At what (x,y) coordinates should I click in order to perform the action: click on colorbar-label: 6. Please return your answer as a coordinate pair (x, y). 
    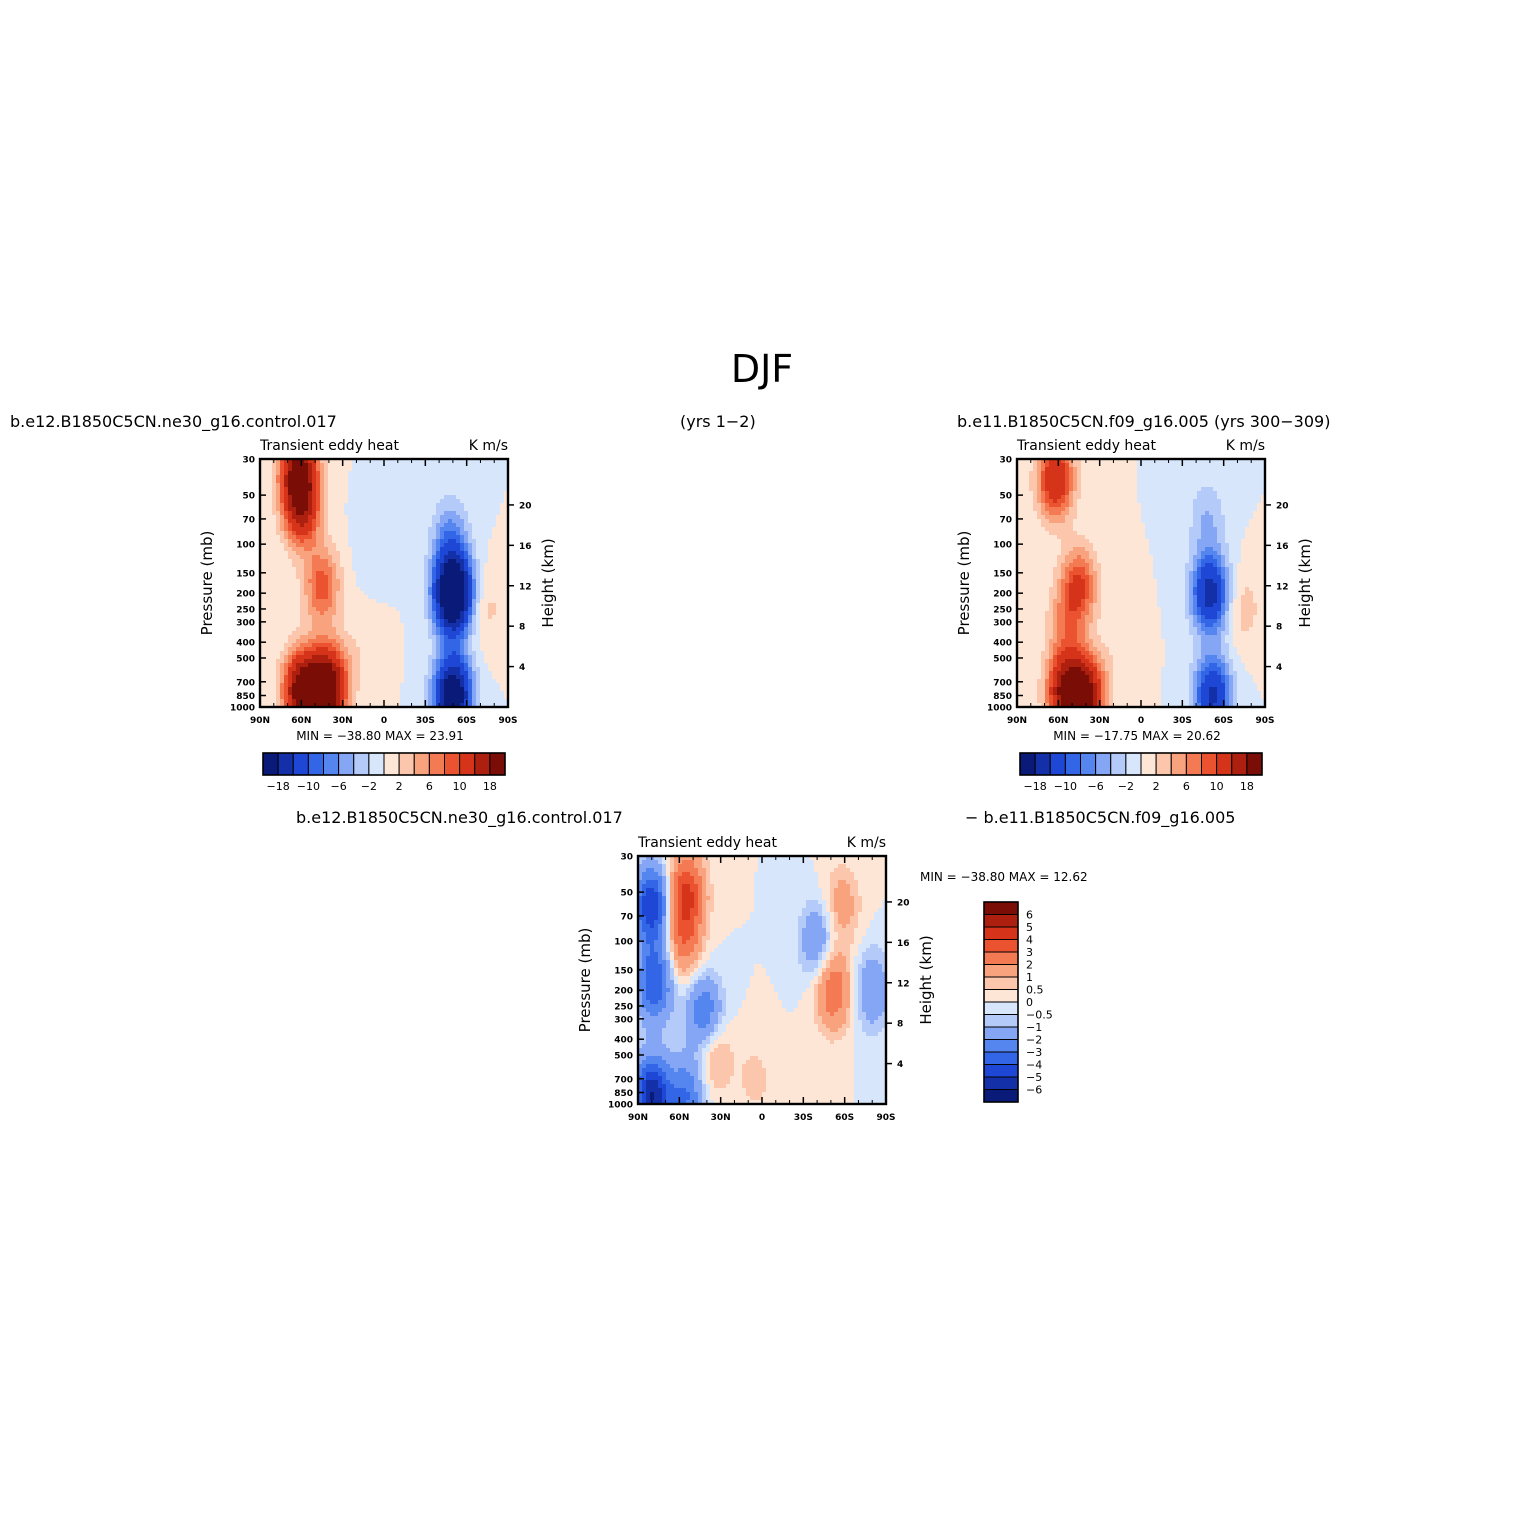
    Looking at the image, I should click on (429, 786).